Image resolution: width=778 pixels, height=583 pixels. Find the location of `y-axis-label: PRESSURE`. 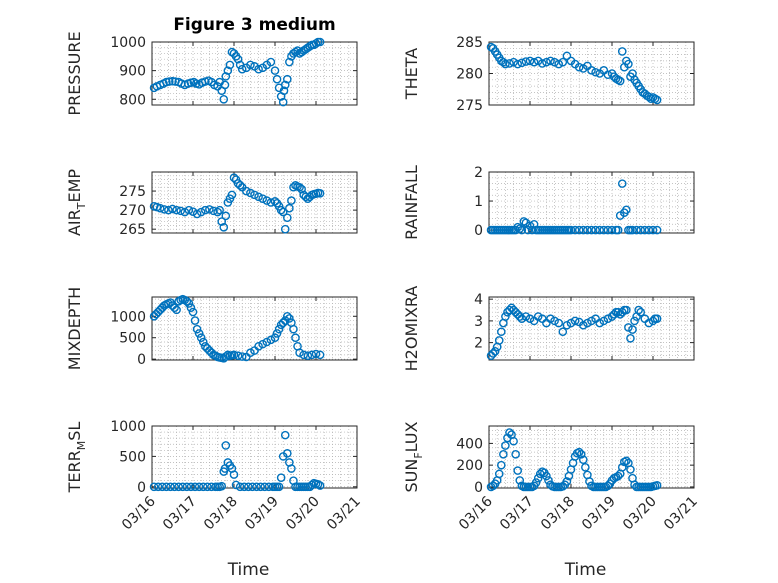

y-axis-label: PRESSURE is located at coordinates (74, 73).